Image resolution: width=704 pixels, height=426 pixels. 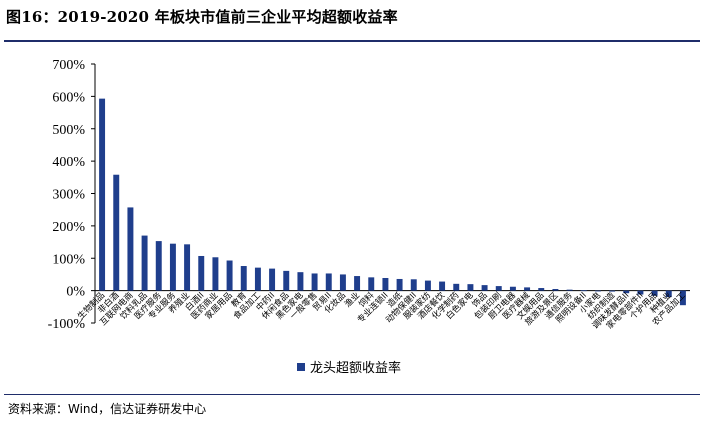 I want to click on bottom-rule, so click(x=352, y=394).